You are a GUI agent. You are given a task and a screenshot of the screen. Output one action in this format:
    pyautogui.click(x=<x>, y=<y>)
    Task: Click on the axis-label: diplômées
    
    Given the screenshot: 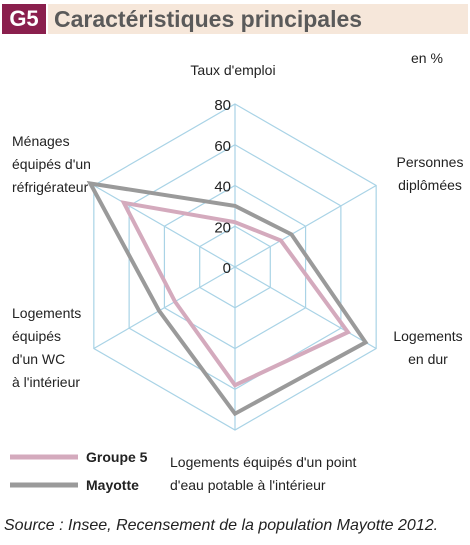 What is the action you would take?
    pyautogui.click(x=430, y=185)
    